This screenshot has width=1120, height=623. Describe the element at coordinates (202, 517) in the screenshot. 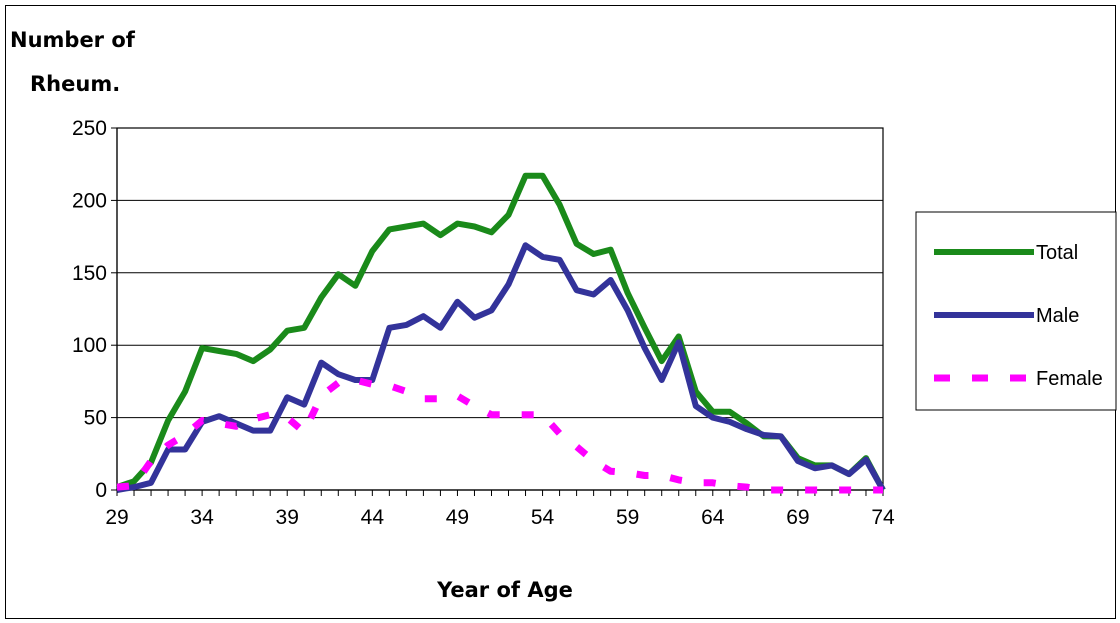

I see `x-tick-label: 34` at that location.